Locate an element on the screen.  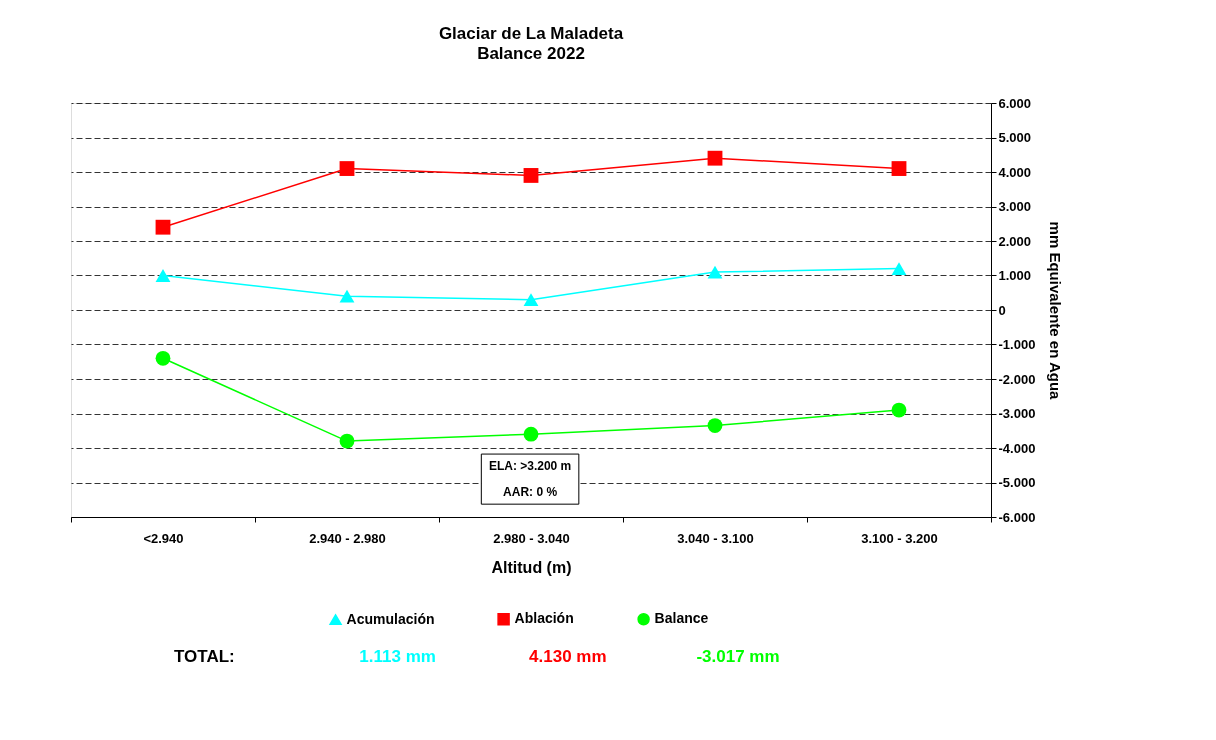
x-tick-label: 2.980 - 3.040 is located at coordinates (531, 538).